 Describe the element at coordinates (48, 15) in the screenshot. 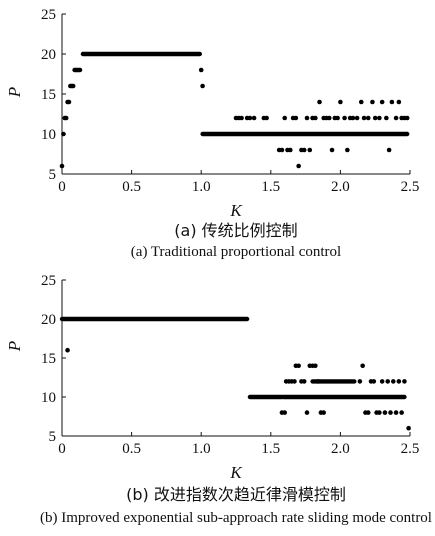

I see `chart-a-y-tick-label: 25` at that location.